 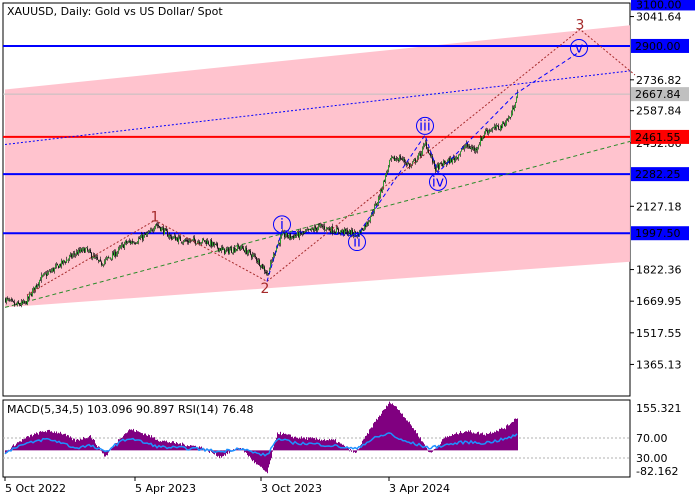 I want to click on wave-circle, so click(x=438, y=181).